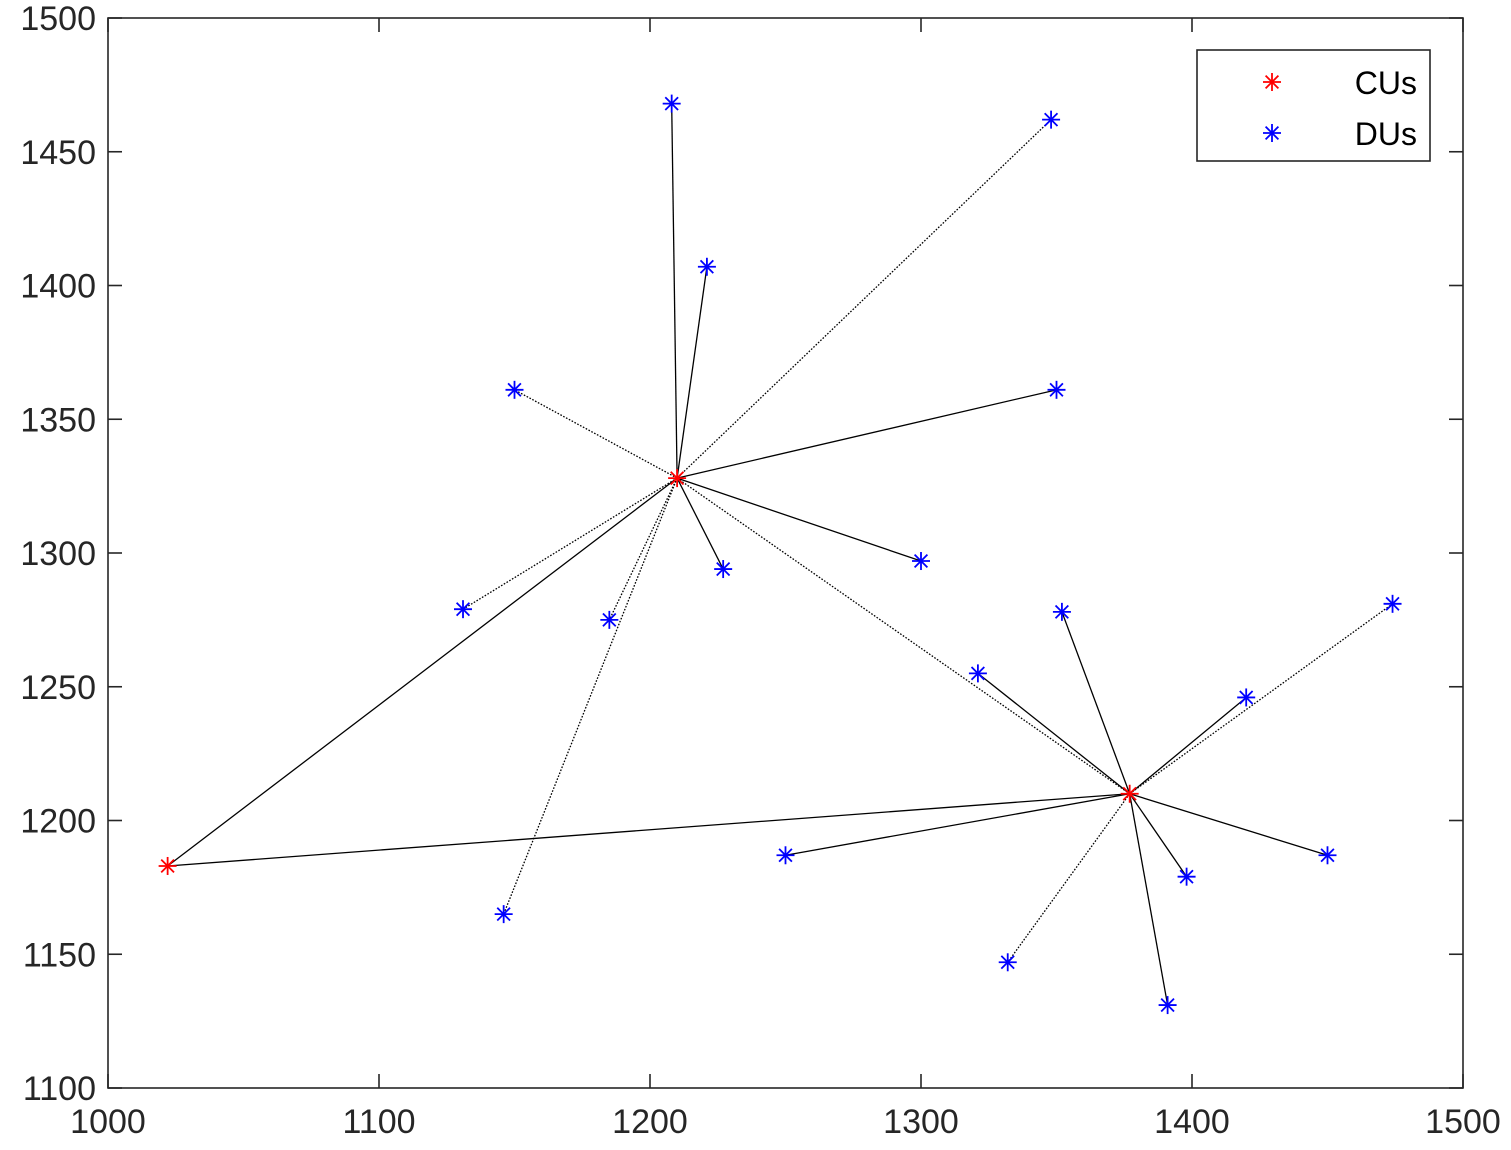 This screenshot has width=1511, height=1150. I want to click on legend-label-cus: CUs, so click(1386, 83).